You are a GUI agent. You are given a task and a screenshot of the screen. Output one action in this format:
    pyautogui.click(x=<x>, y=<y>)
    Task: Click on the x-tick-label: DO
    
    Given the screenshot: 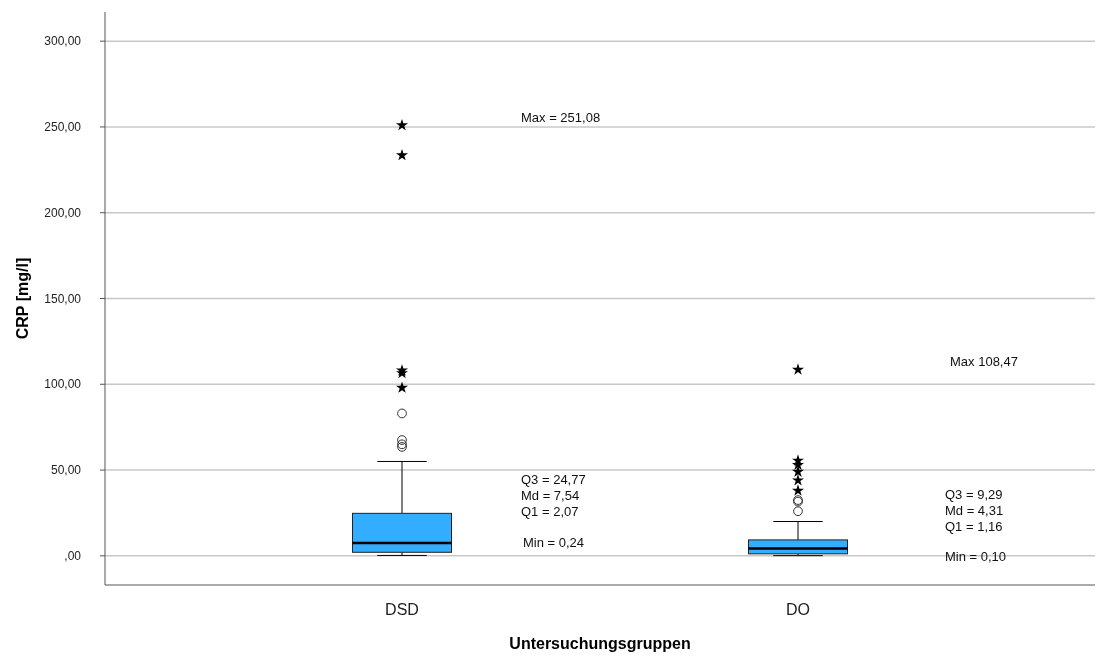 What is the action you would take?
    pyautogui.click(x=798, y=609)
    